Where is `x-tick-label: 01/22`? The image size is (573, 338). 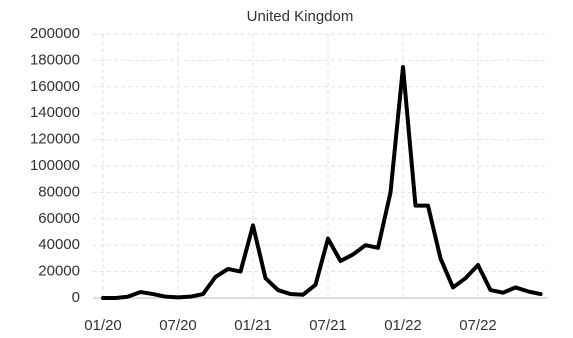 x-tick-label: 01/22 is located at coordinates (403, 325).